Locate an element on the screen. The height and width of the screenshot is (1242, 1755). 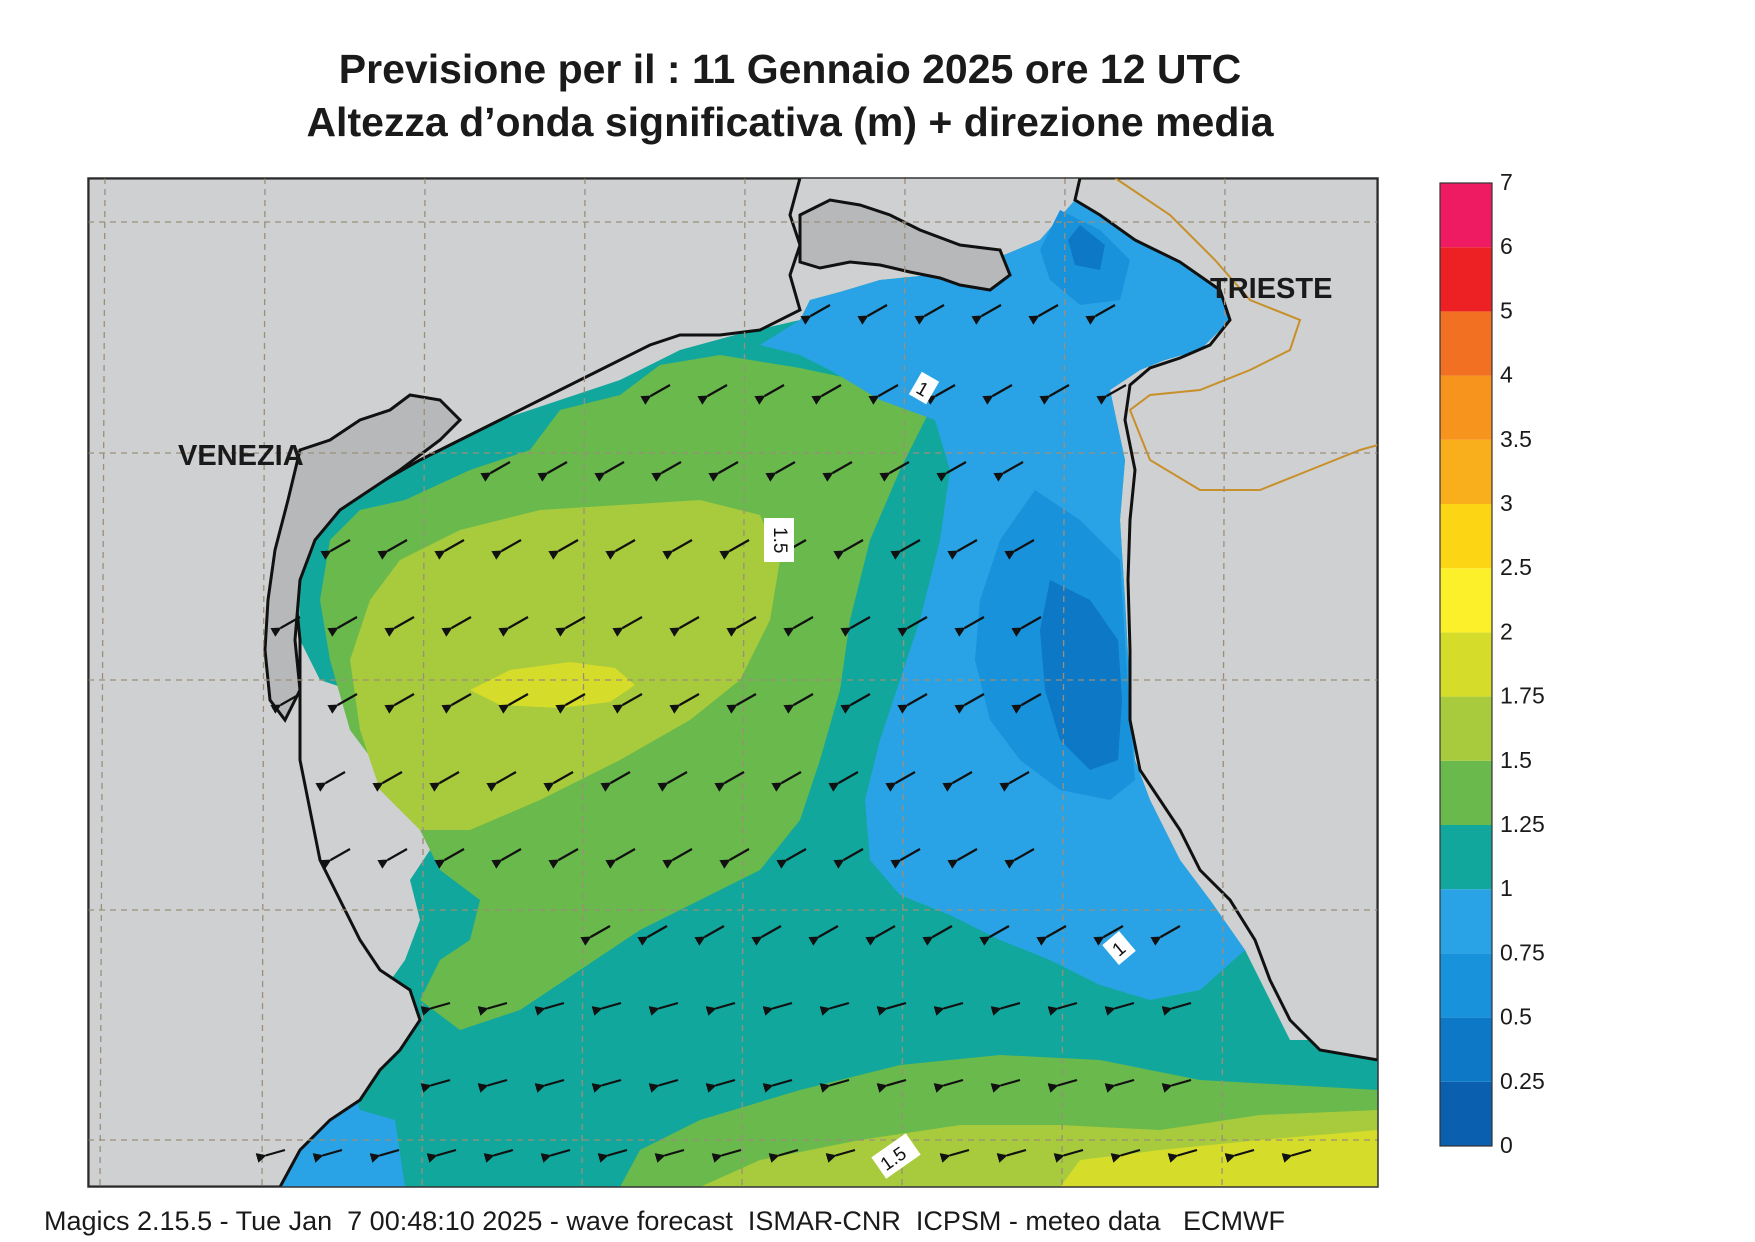
land-istria is located at coordinates (1225, 620).